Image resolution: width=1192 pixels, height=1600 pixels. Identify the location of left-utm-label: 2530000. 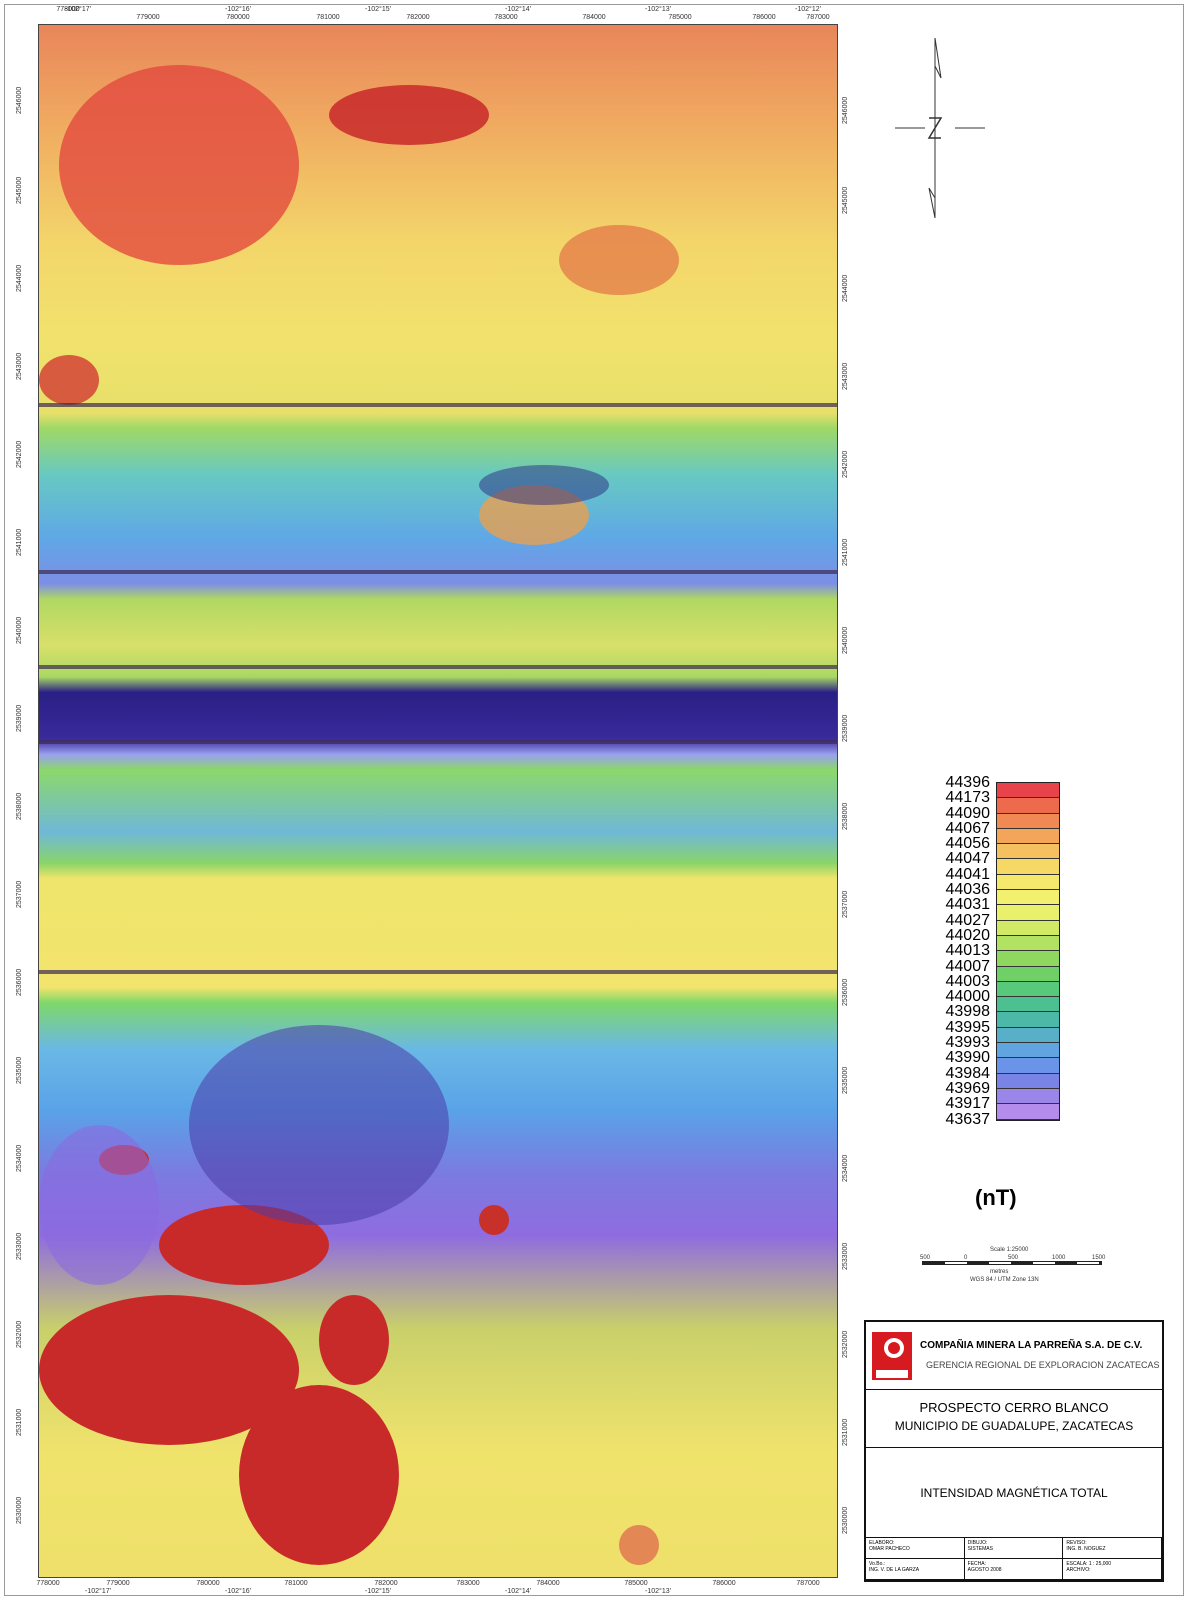
(19, 1510).